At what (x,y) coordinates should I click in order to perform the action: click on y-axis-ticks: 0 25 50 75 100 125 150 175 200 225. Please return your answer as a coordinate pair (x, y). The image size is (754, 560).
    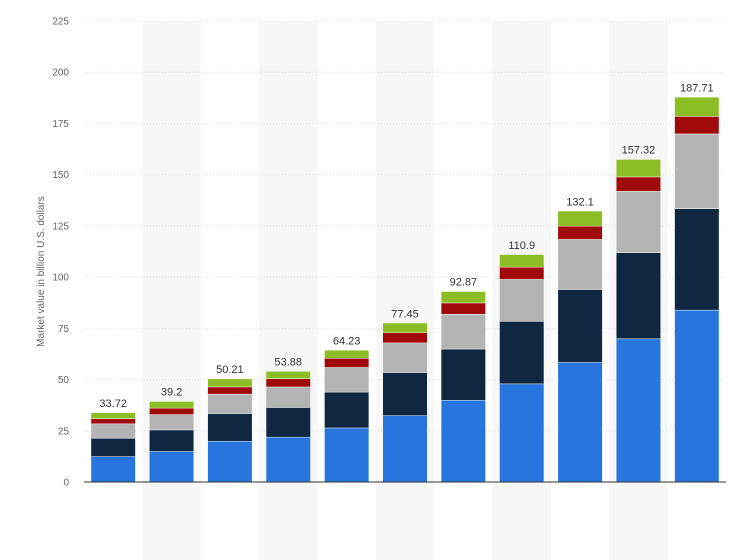
    Looking at the image, I should click on (60, 253).